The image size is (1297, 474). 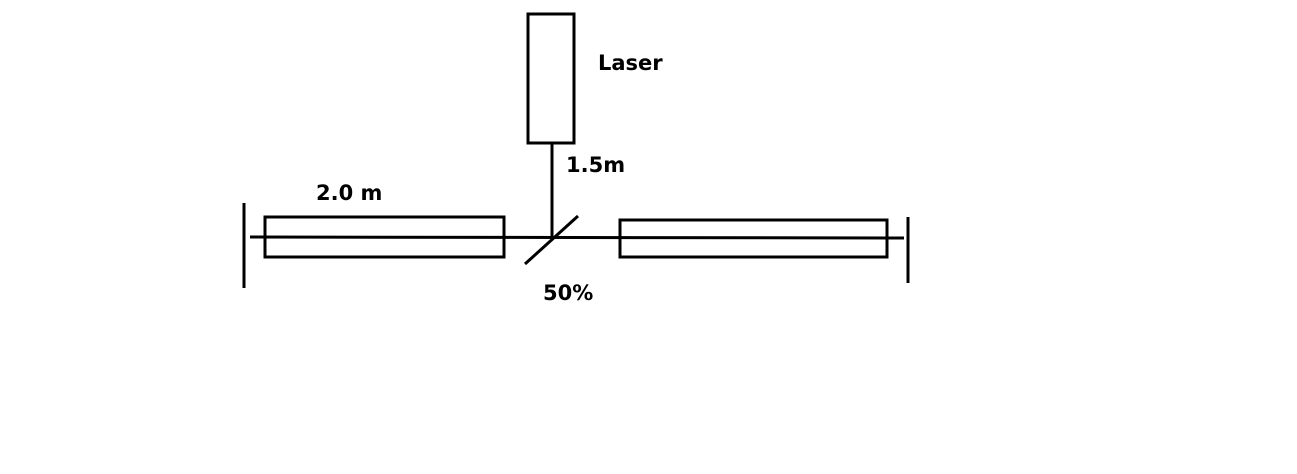 I want to click on beam-splitter, so click(x=551, y=240).